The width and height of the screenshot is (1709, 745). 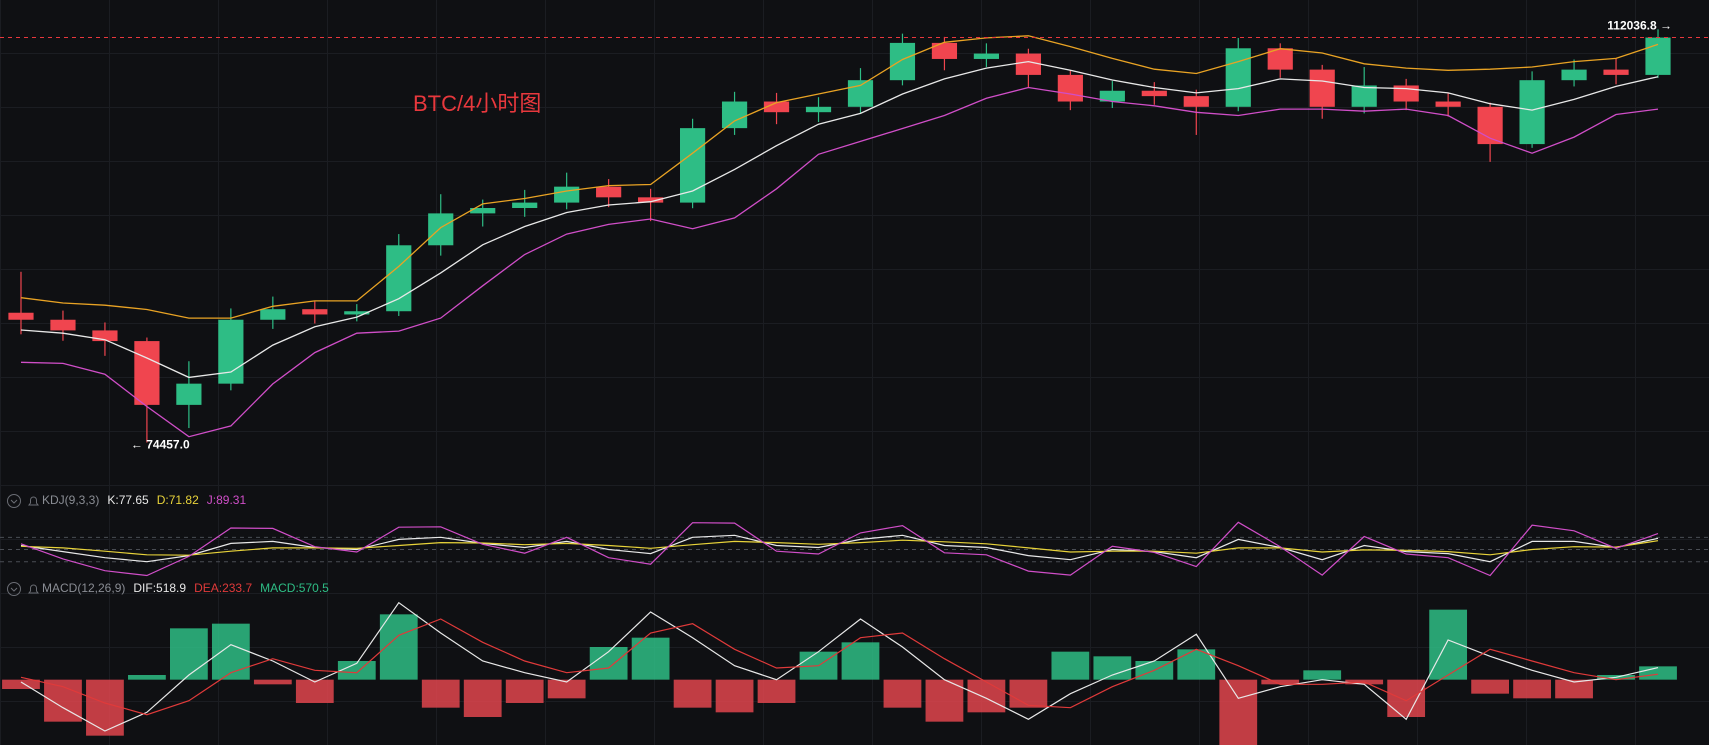 I want to click on readout: DEA:233.7, so click(x=223, y=588).